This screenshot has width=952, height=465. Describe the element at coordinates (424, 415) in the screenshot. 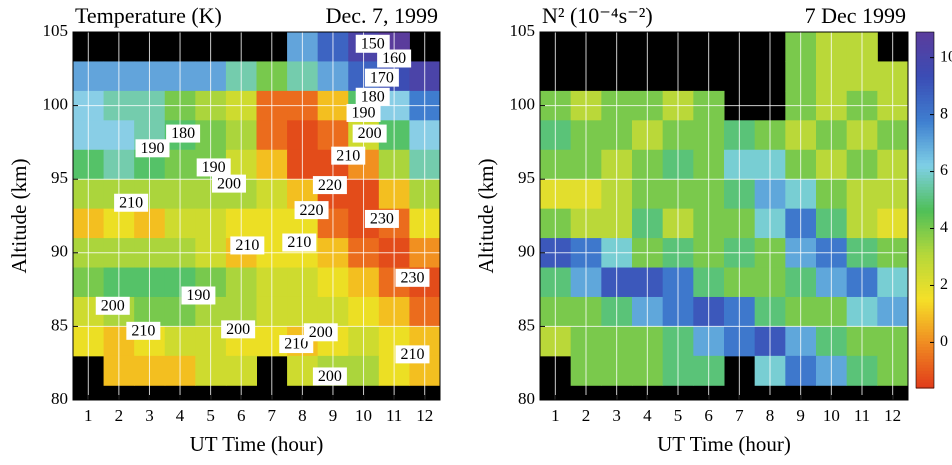

I see `x-tick-label: 12` at that location.